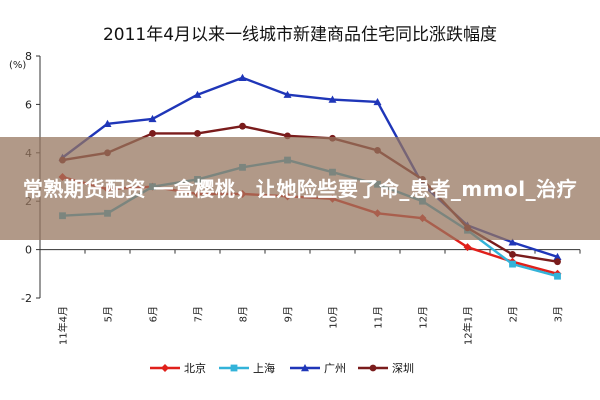 This screenshot has width=600, height=400. I want to click on chart-title: 2011年4月以来一线城市新建商品住宅同比涨跌幅度, so click(300, 35).